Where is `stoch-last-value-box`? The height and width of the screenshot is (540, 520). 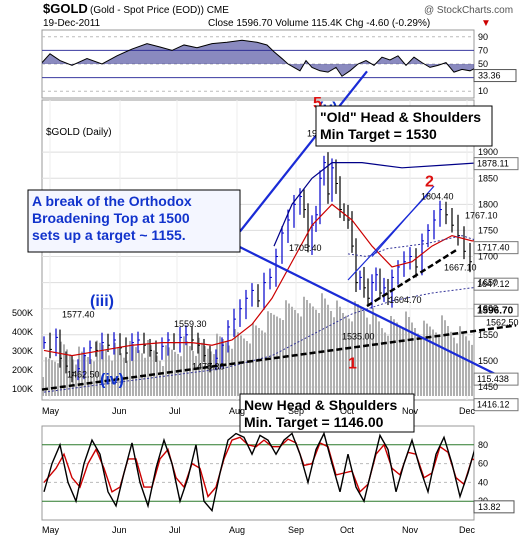 stoch-last-value-box is located at coordinates (494, 507).